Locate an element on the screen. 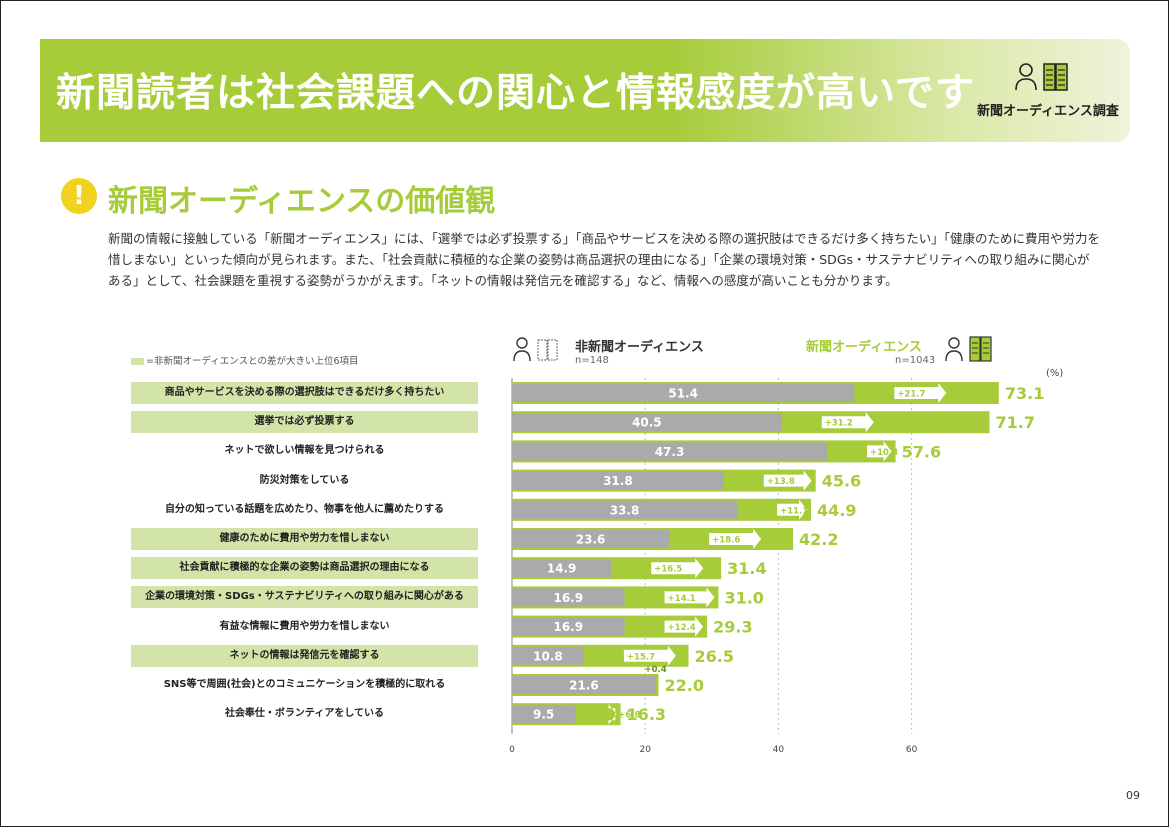  category-label: 自分の知っている話題を広めたり、物事を他人に薦めたりする is located at coordinates (304, 509).